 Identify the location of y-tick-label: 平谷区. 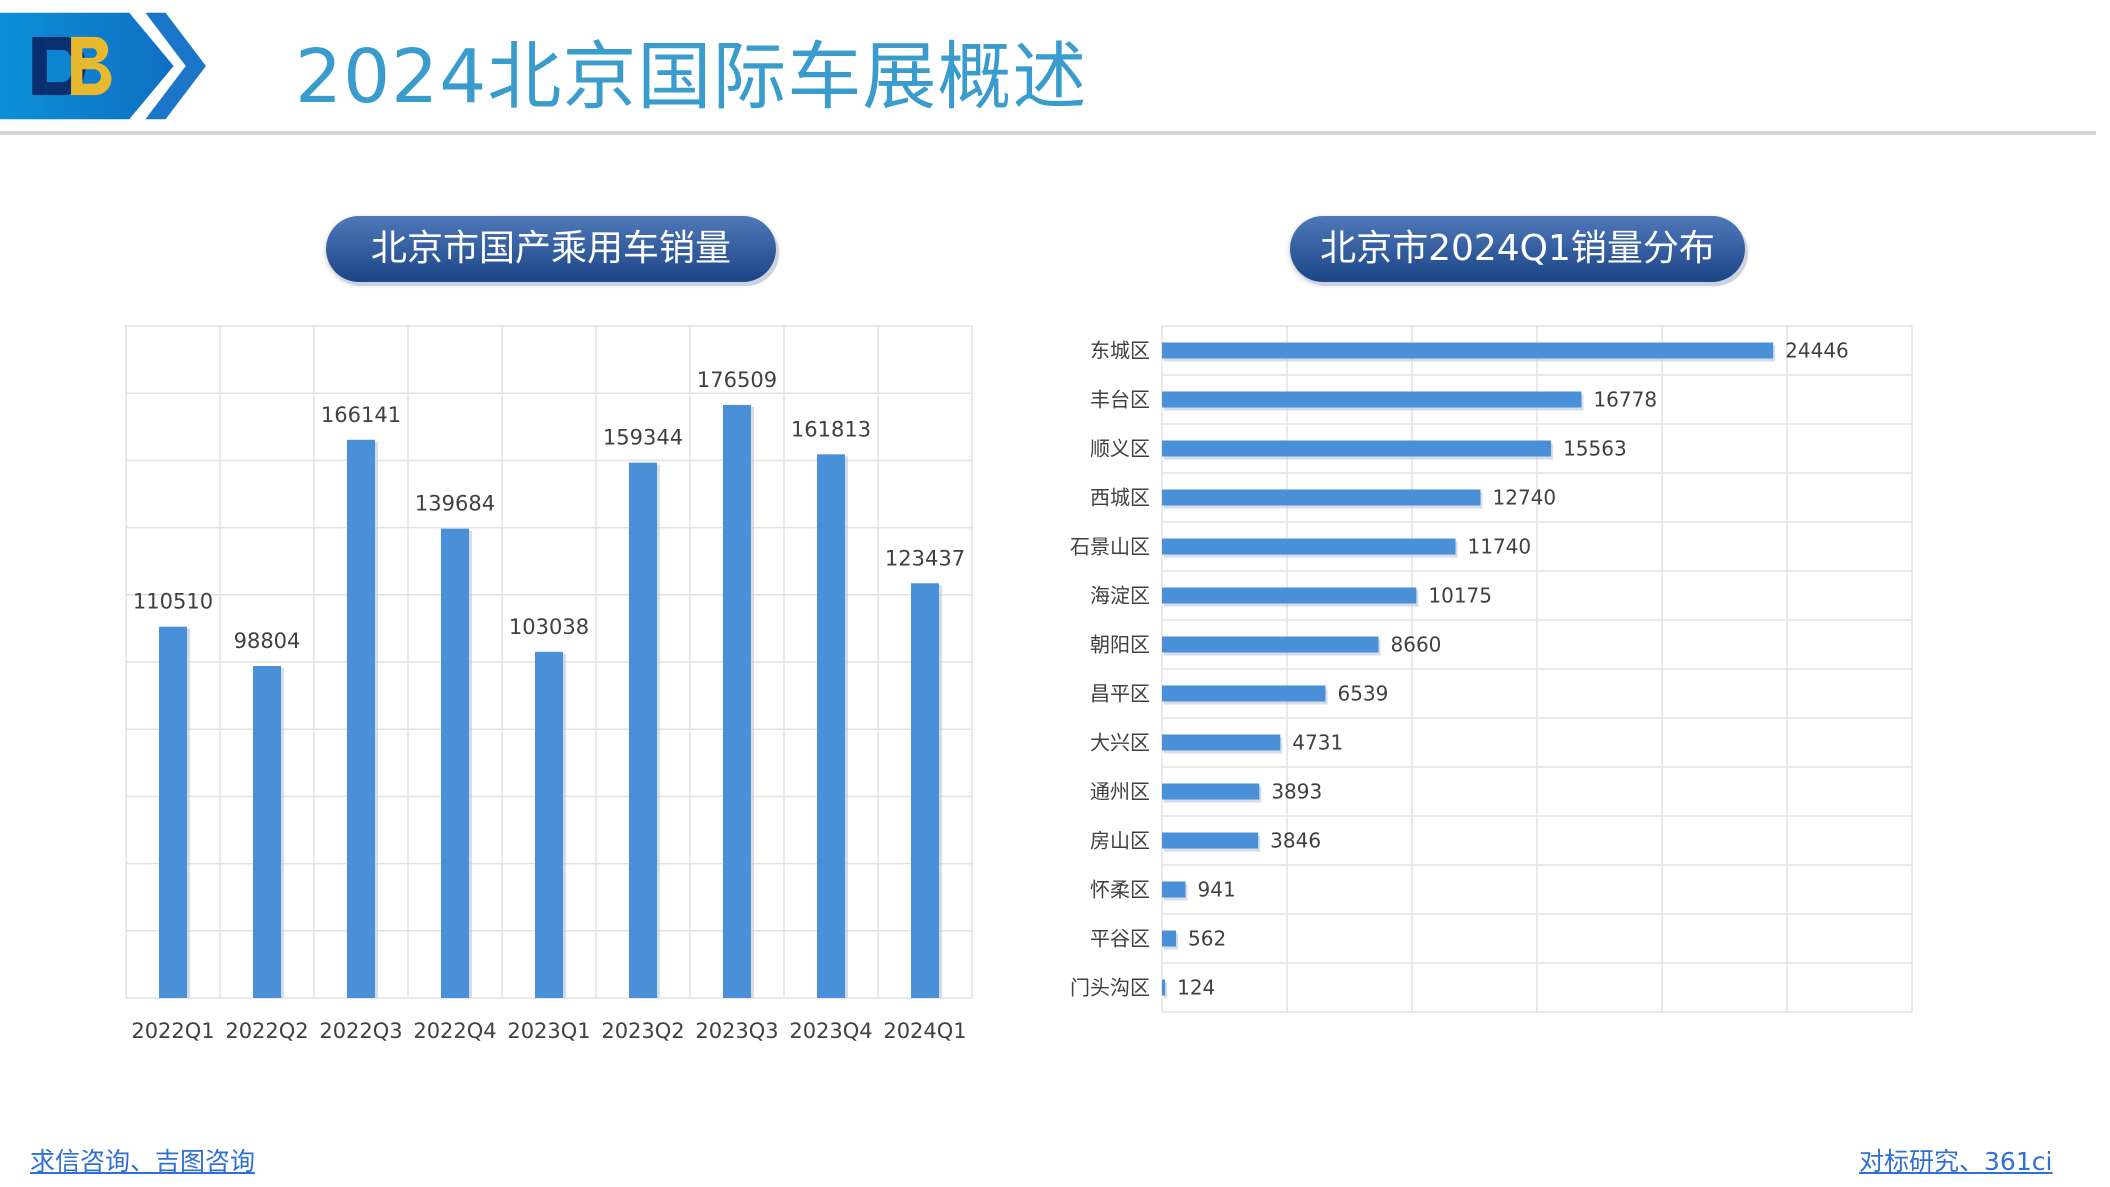
(1120, 939).